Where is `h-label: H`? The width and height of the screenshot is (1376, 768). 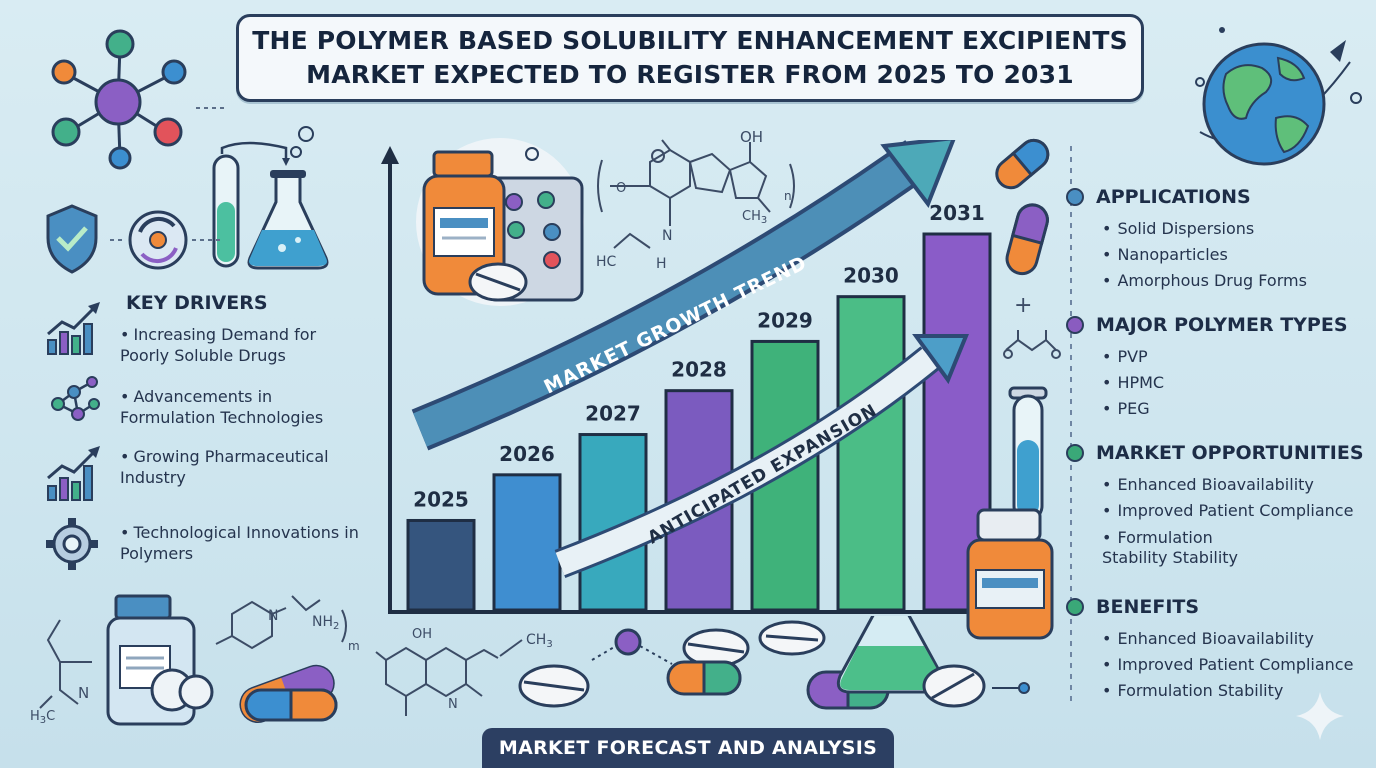
h-label: H is located at coordinates (661, 264).